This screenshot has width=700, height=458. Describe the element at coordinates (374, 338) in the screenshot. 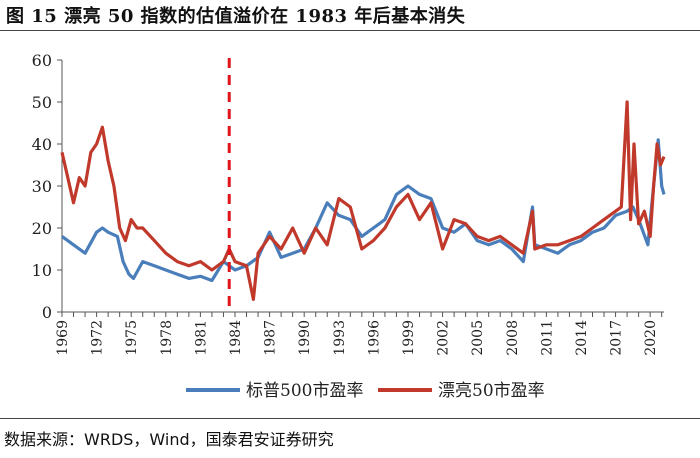

I see `x-tick-label: 1996` at that location.